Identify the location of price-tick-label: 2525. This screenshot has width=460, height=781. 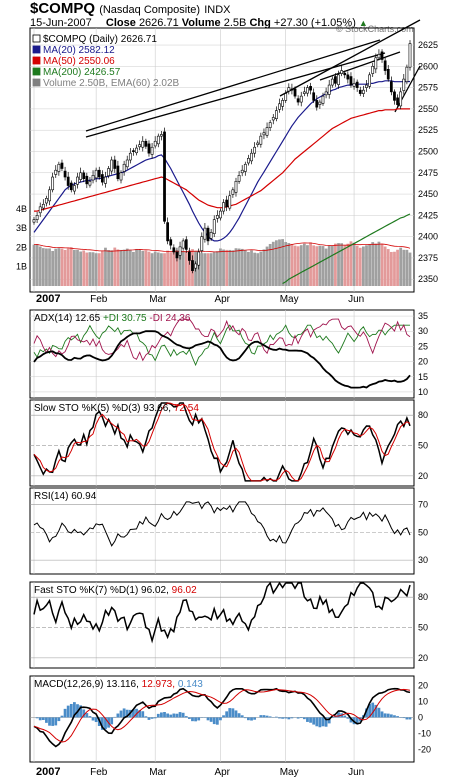
(428, 130).